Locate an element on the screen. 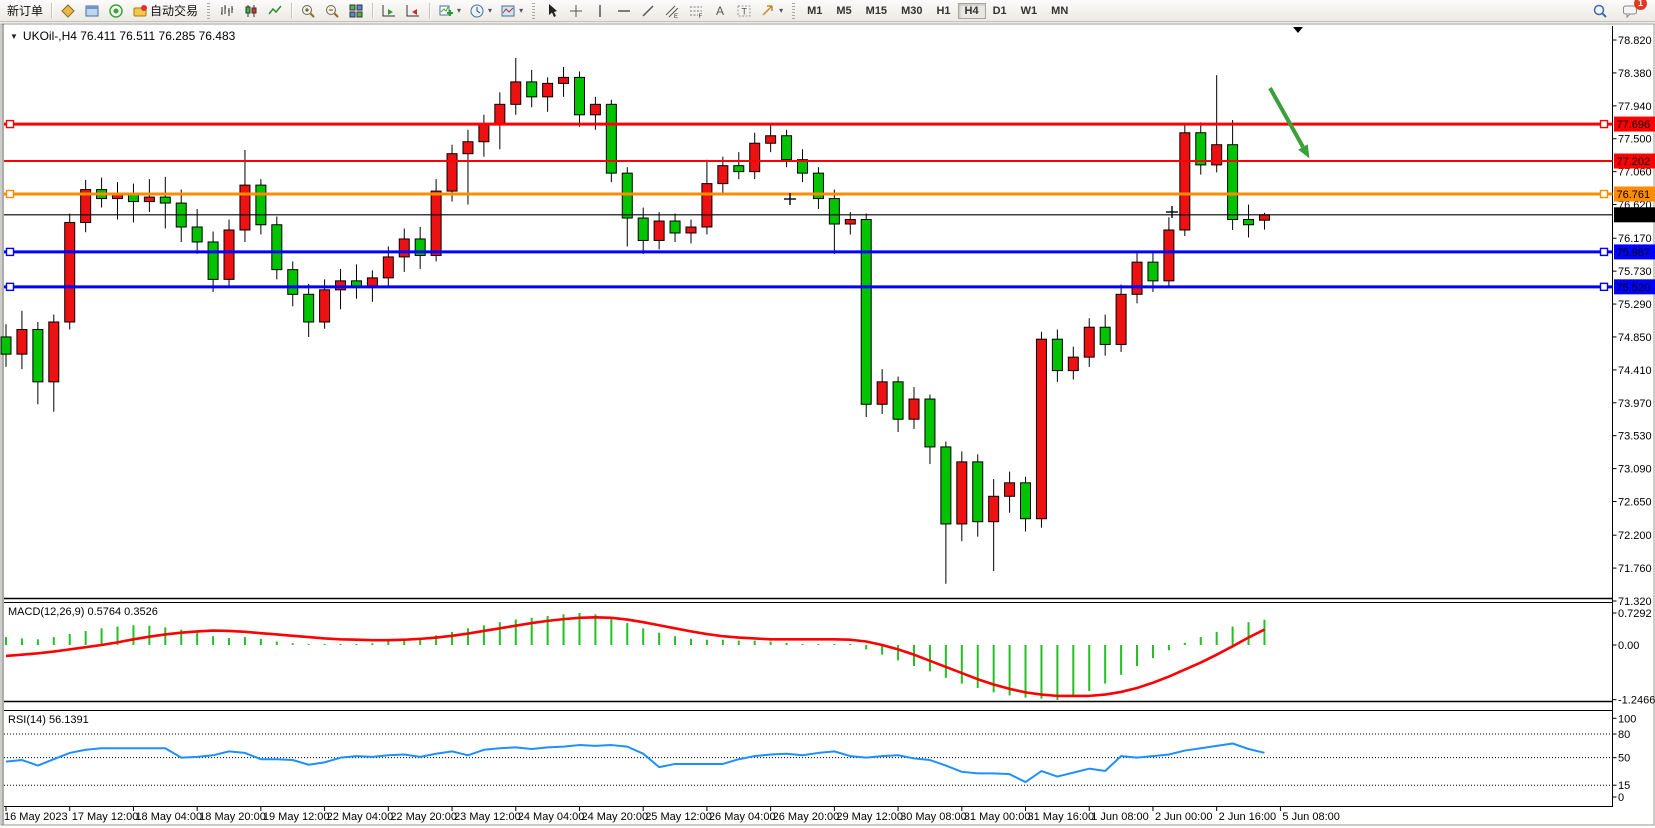  price-axis-label: 72.650 is located at coordinates (1635, 503).